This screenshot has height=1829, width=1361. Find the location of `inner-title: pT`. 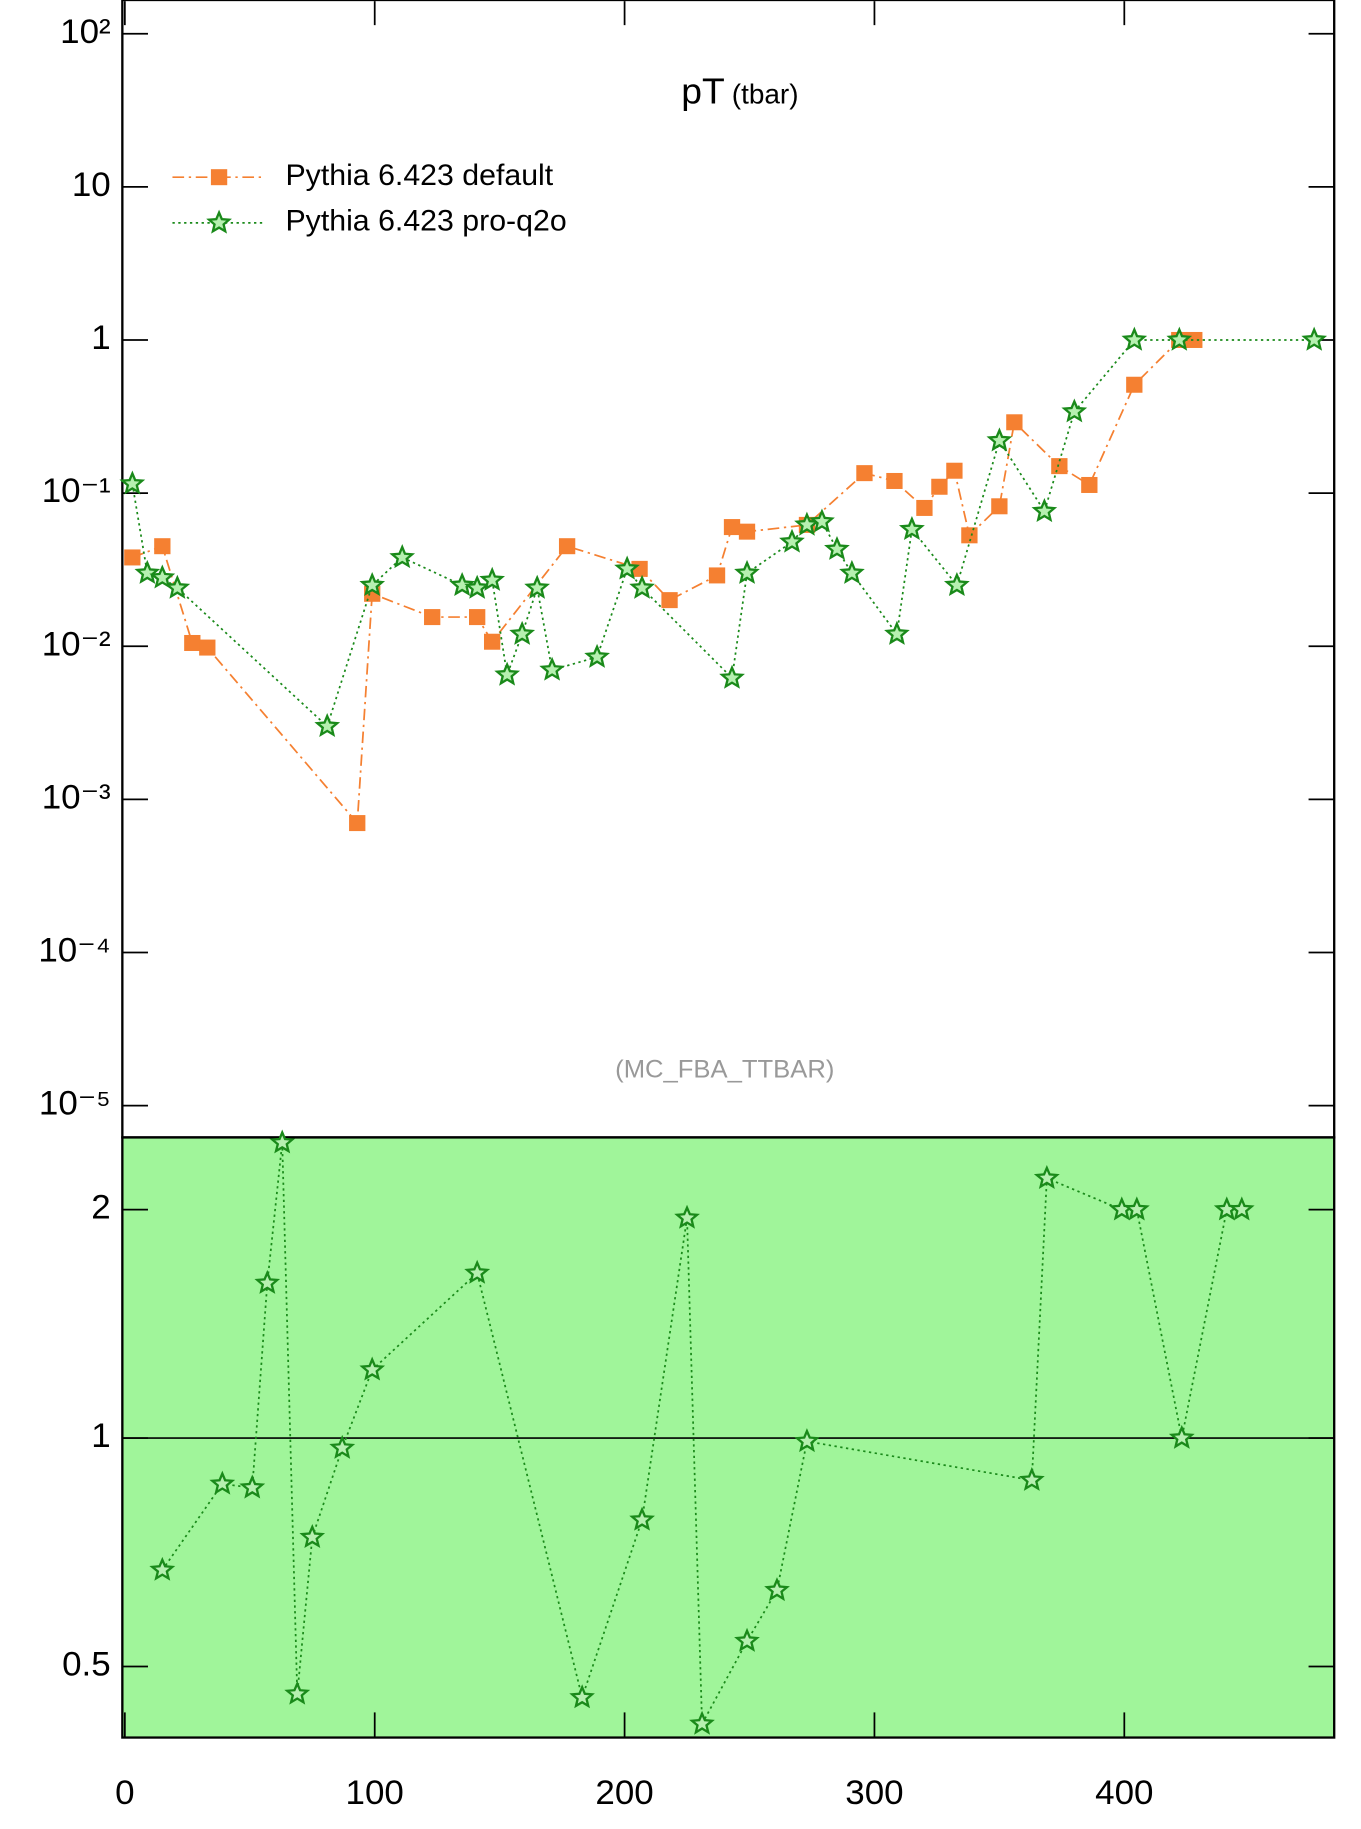

inner-title: pT is located at coordinates (703, 91).